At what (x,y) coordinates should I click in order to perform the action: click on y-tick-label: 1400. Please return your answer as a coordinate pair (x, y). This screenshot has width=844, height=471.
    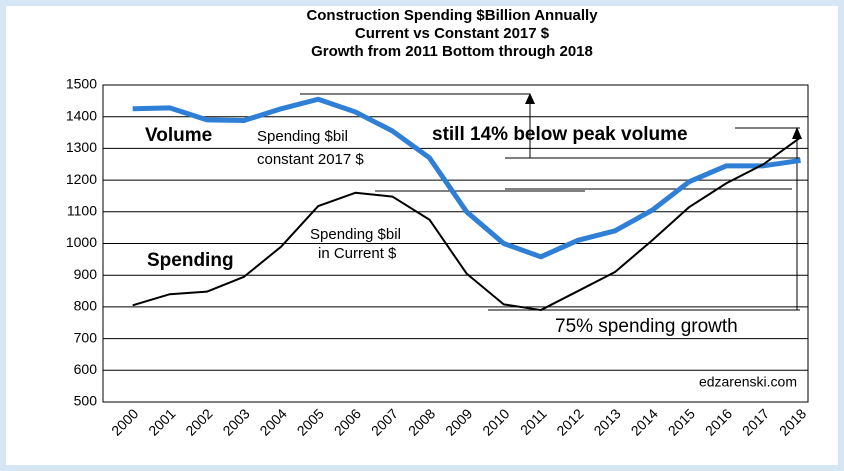
    Looking at the image, I should click on (81, 115).